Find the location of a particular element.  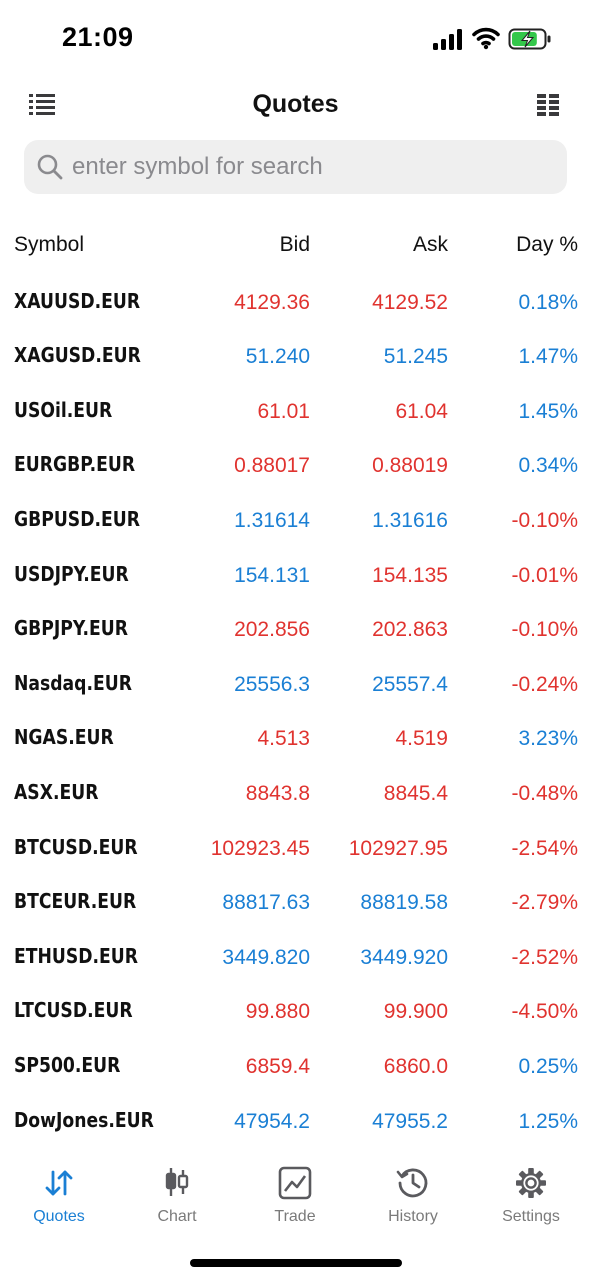

table-row: USDJPY.EUR 154.131 154.135 -0.01% is located at coordinates (295, 573).